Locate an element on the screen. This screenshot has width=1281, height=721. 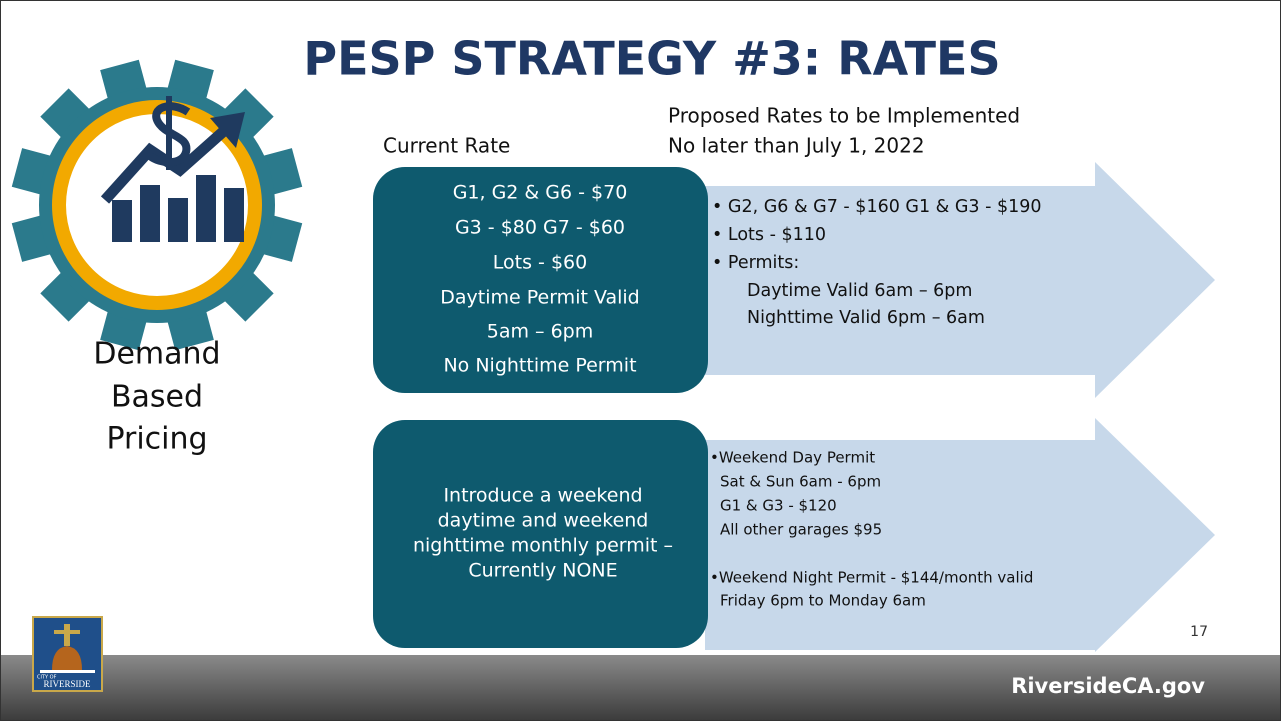
arrow-line: All other garages $95 is located at coordinates (801, 530).